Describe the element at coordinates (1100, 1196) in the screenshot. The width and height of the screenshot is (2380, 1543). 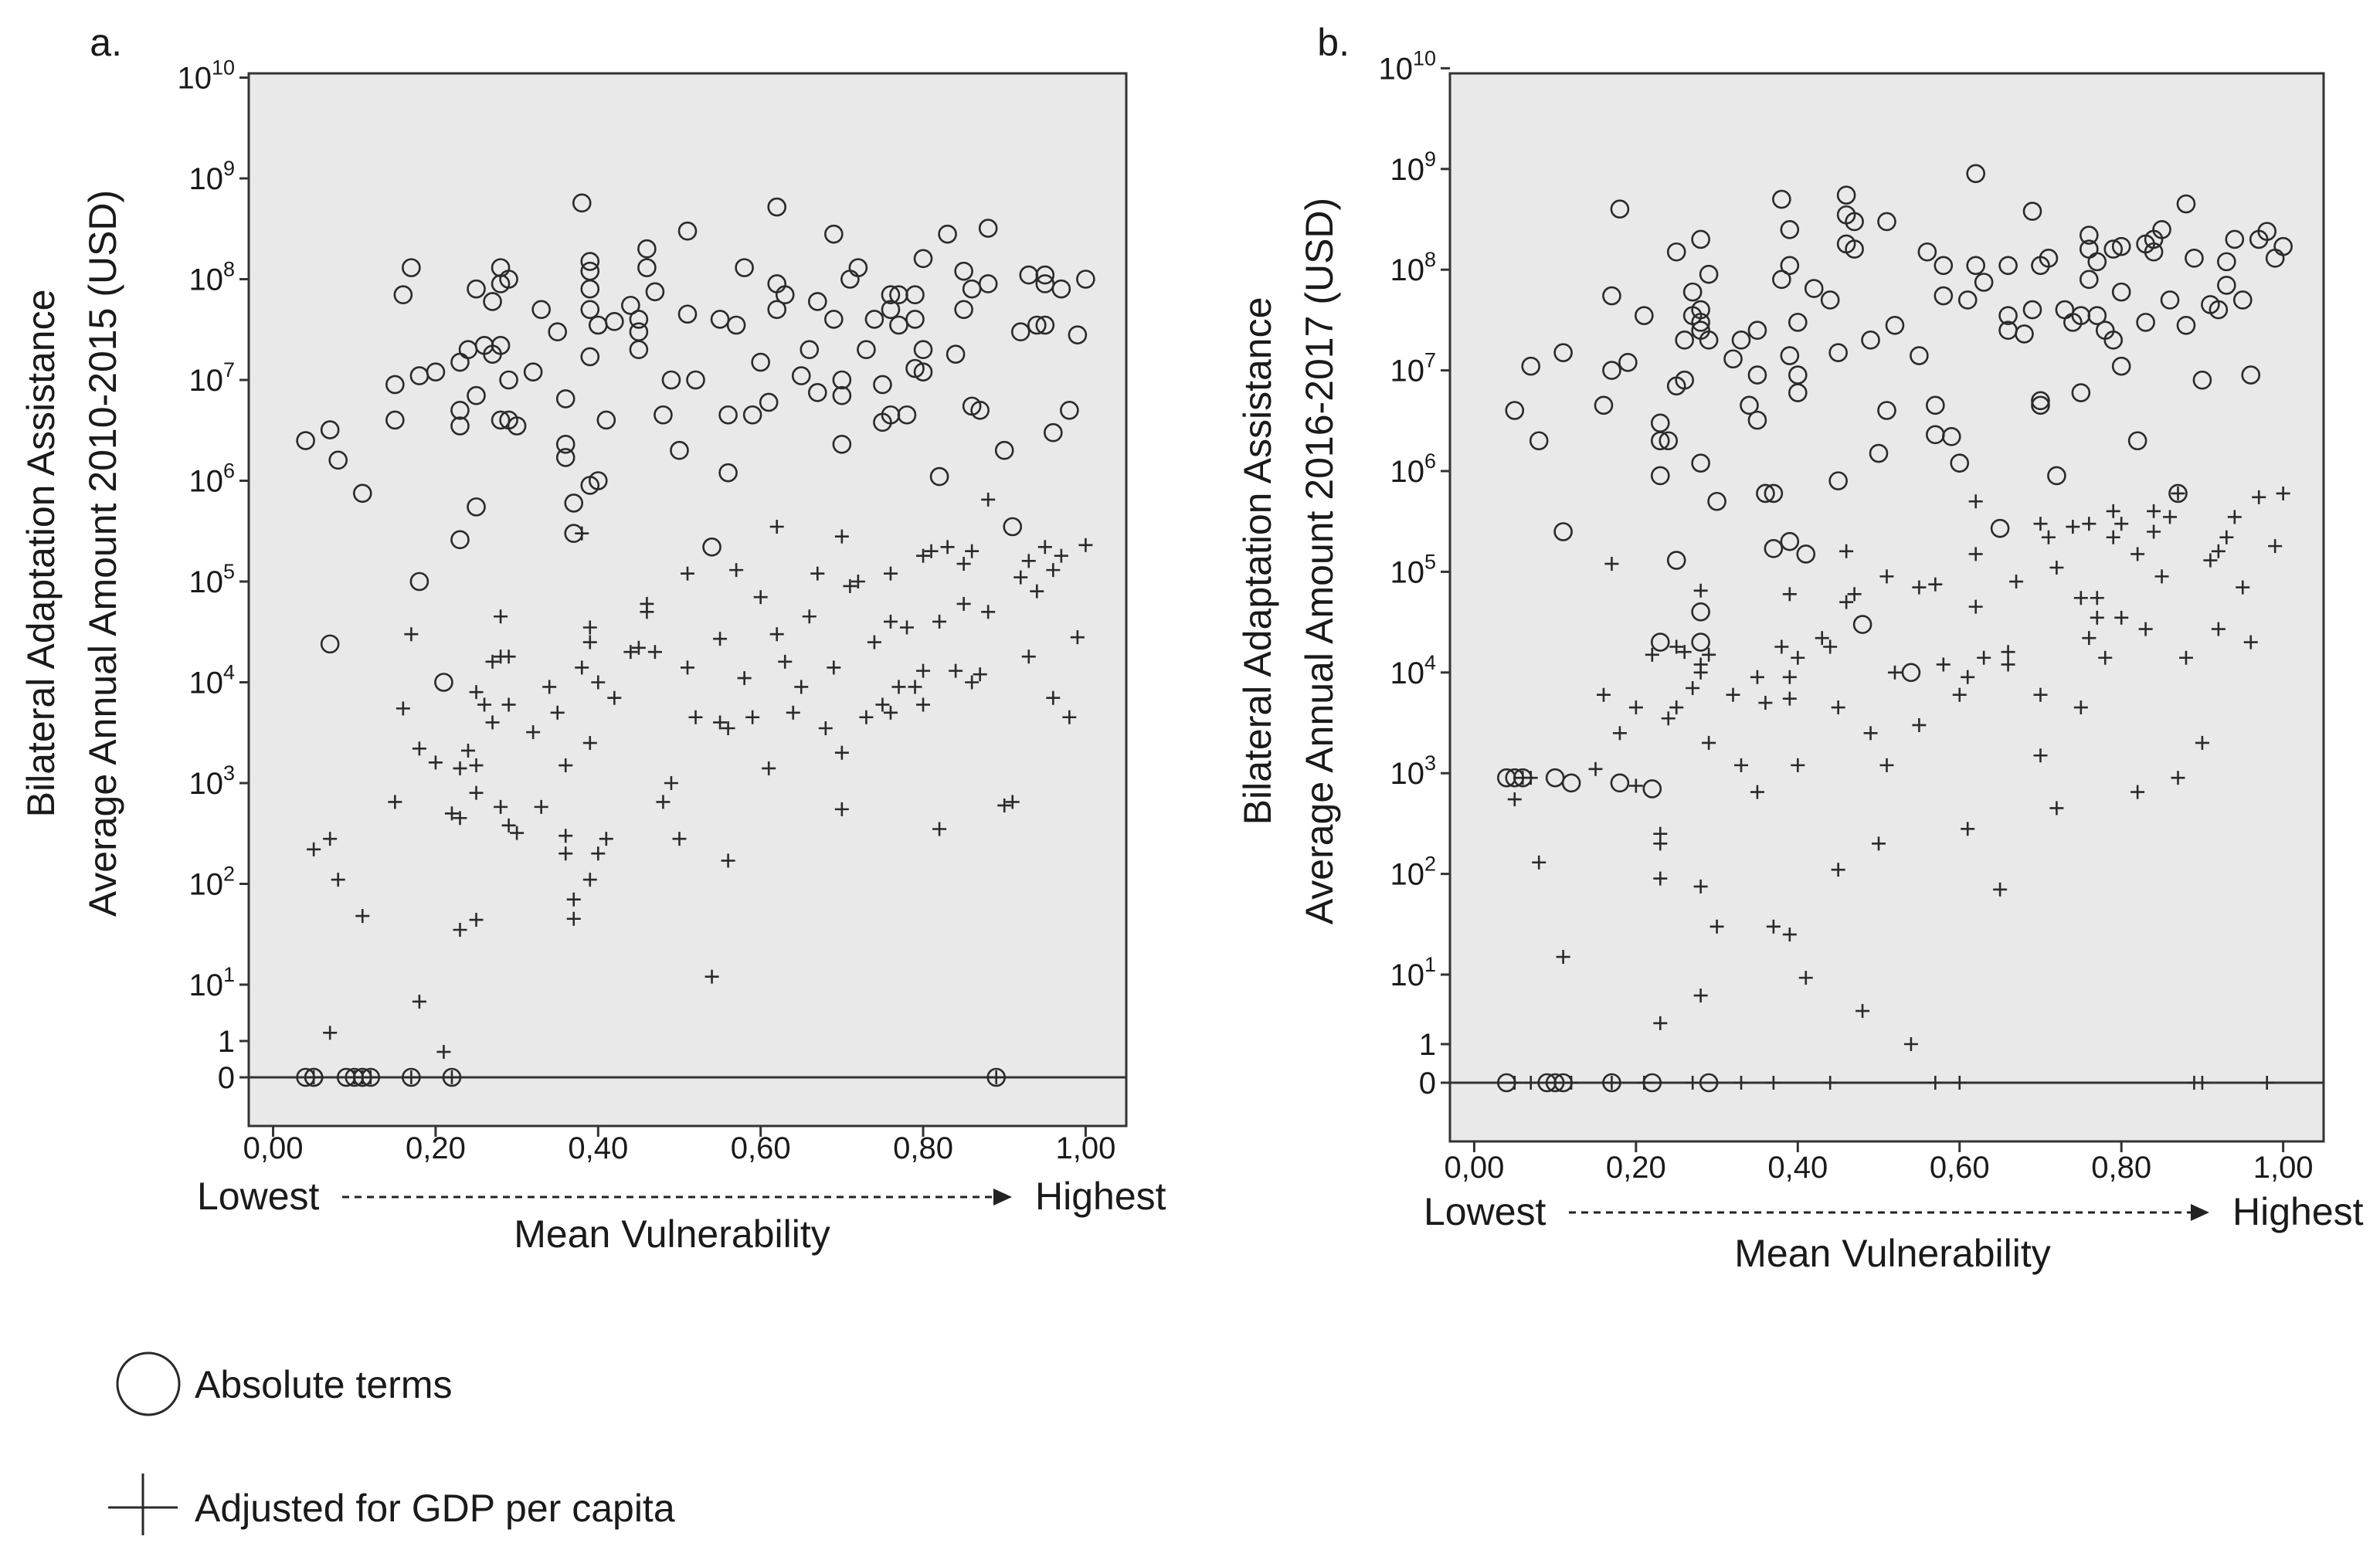
I see `x-high-label: Highest` at that location.